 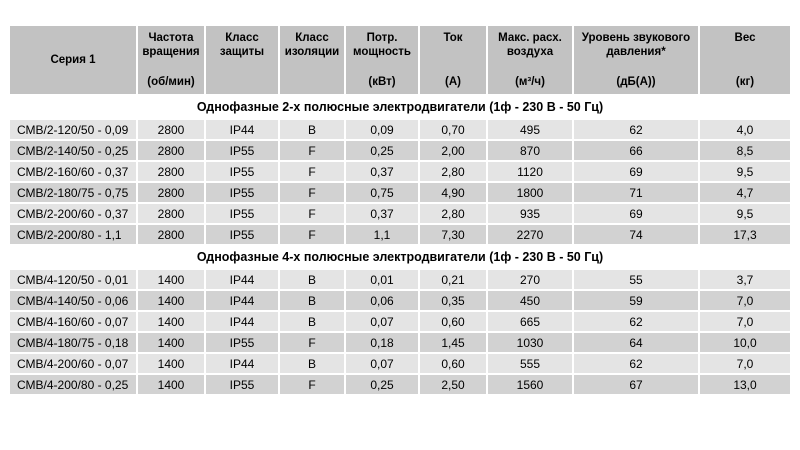 I want to click on value-cell: 1120, so click(x=530, y=171).